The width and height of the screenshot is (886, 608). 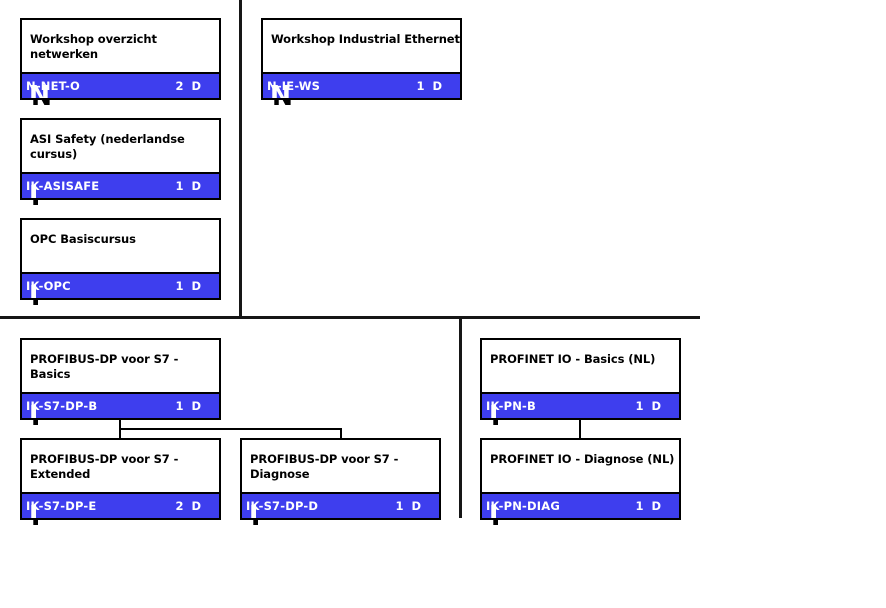 What do you see at coordinates (573, 359) in the screenshot?
I see `course-title: PROFINET IO - Basics (NL)` at bounding box center [573, 359].